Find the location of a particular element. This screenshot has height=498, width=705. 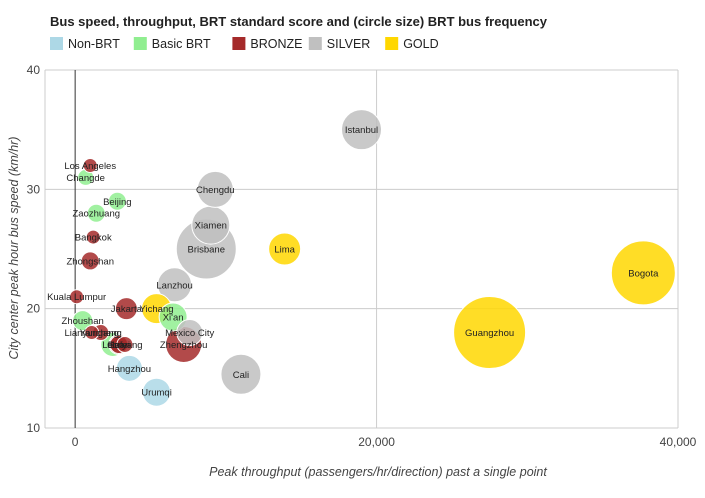

bubble-lima is located at coordinates (285, 249).